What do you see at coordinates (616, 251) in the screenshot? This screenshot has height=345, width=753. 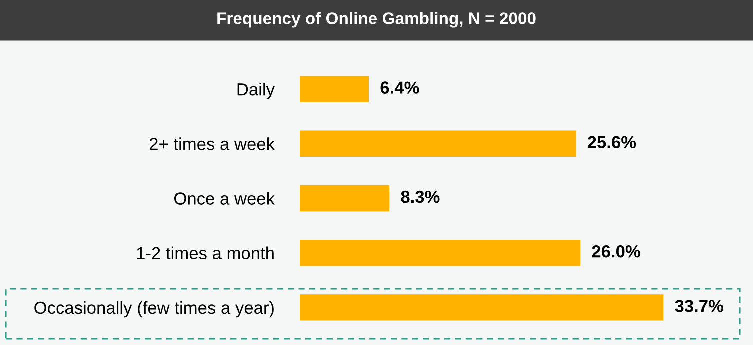 I see `data-label: 26.0%` at bounding box center [616, 251].